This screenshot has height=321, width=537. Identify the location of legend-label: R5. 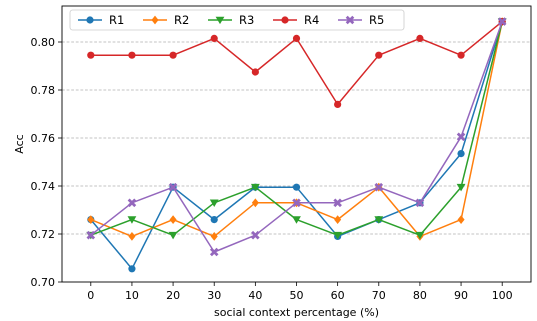
(376, 20).